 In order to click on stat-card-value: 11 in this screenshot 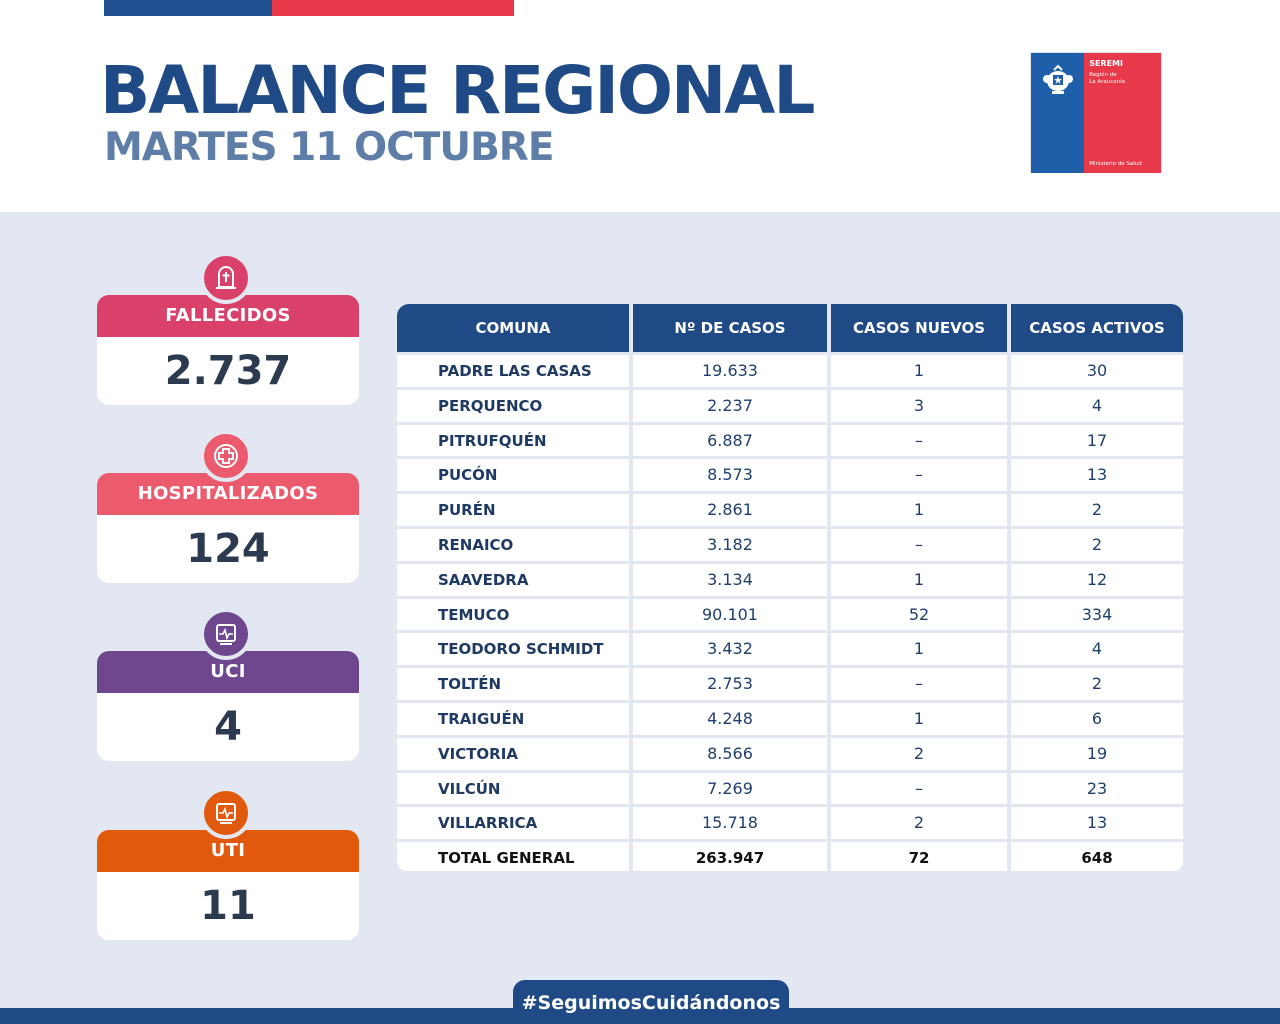, I will do `click(228, 906)`.